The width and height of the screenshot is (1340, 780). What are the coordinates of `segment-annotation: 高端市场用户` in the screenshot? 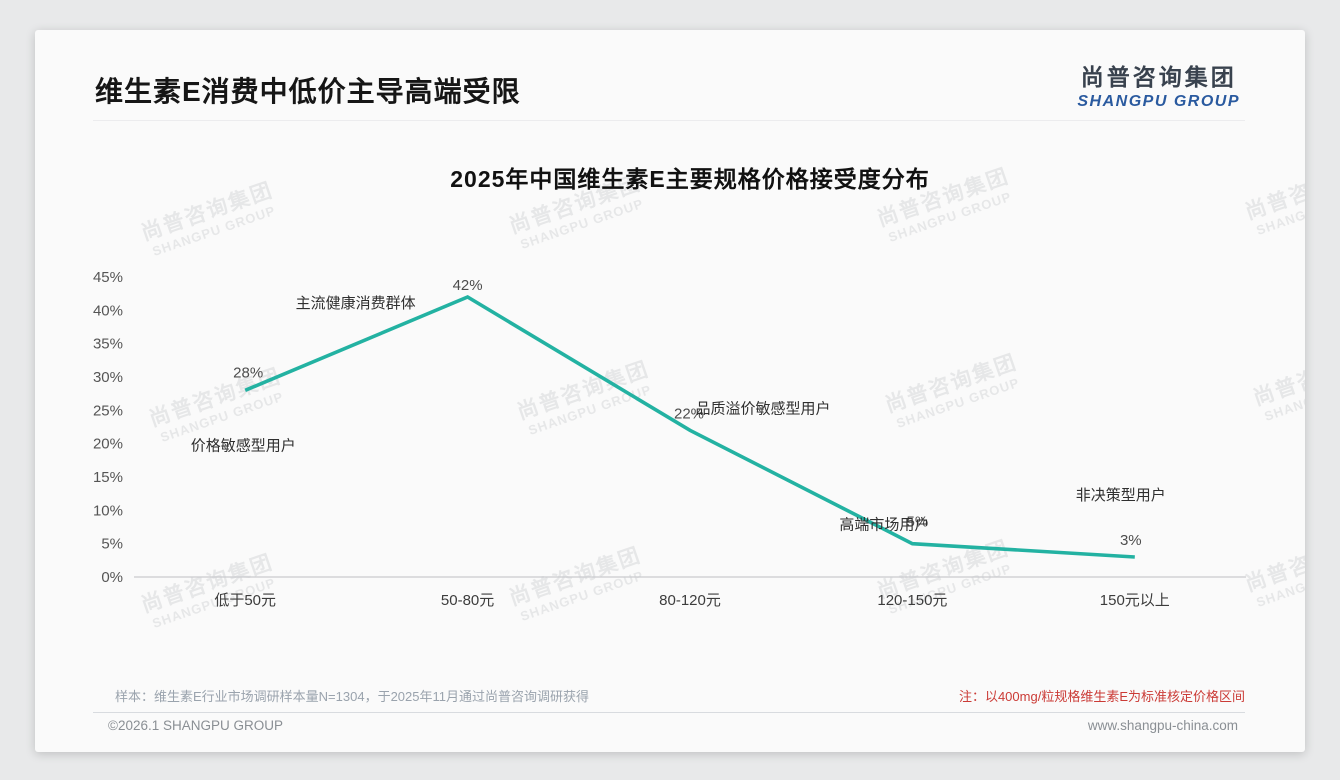 It's located at (884, 525).